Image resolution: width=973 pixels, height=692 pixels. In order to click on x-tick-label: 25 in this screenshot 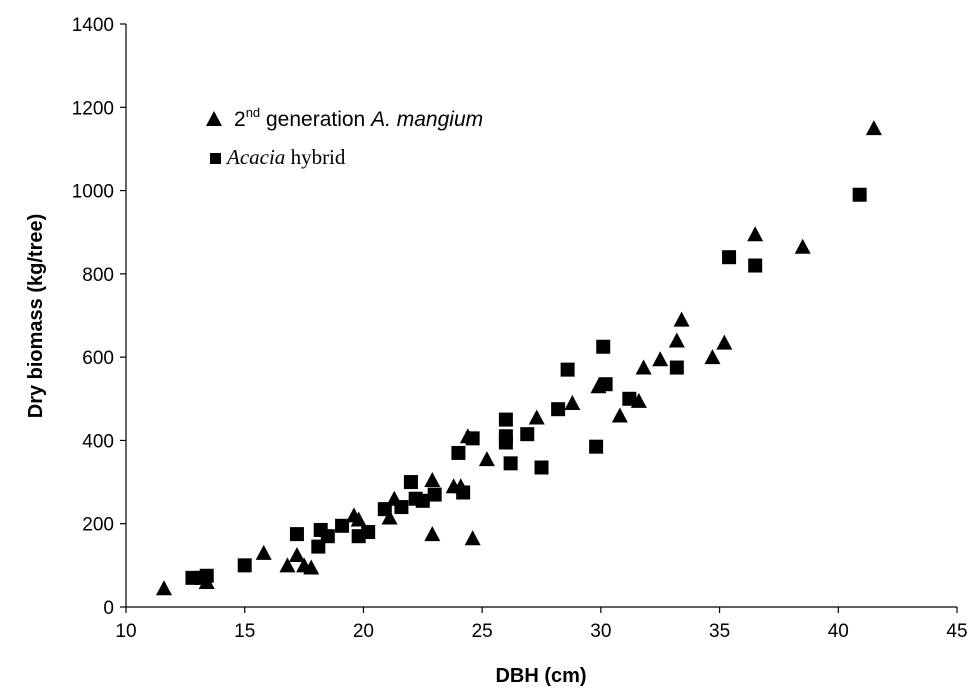, I will do `click(482, 631)`.